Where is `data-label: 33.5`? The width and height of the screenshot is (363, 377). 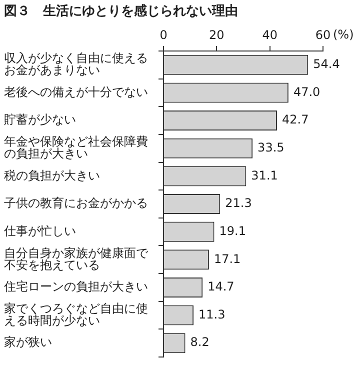 data-label: 33.5 is located at coordinates (271, 147).